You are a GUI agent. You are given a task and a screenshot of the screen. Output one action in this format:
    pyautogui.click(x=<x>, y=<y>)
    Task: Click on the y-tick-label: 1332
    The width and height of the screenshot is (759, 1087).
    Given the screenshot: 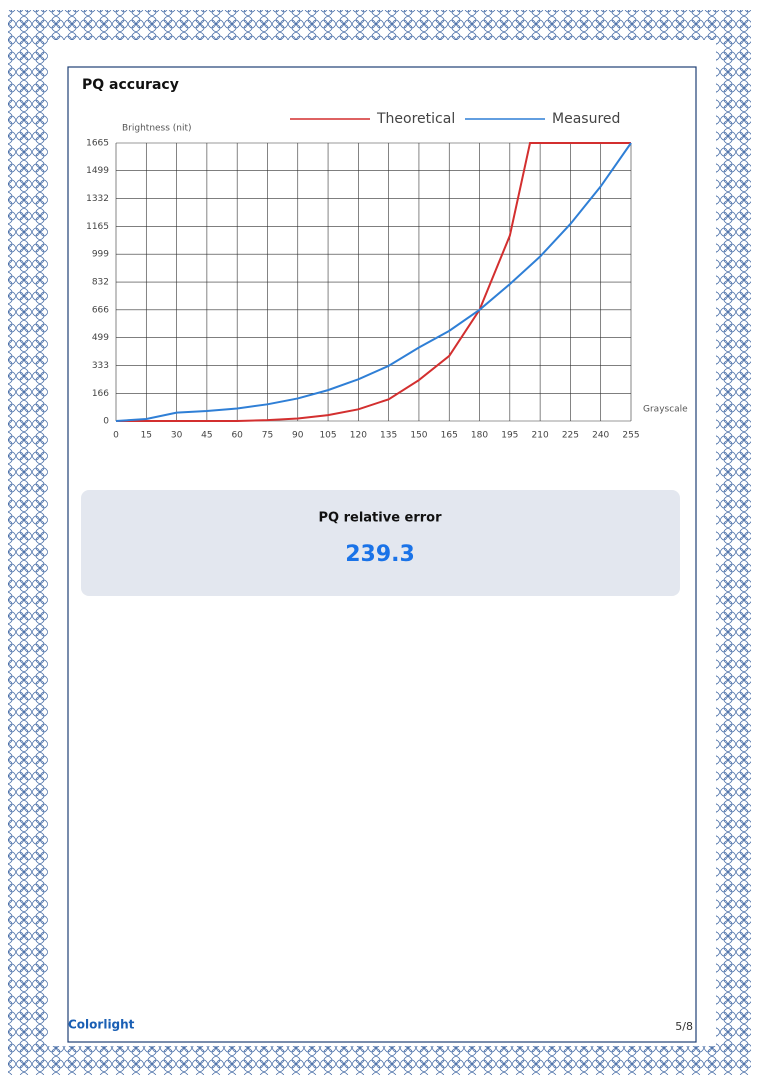 What is the action you would take?
    pyautogui.click(x=97, y=199)
    